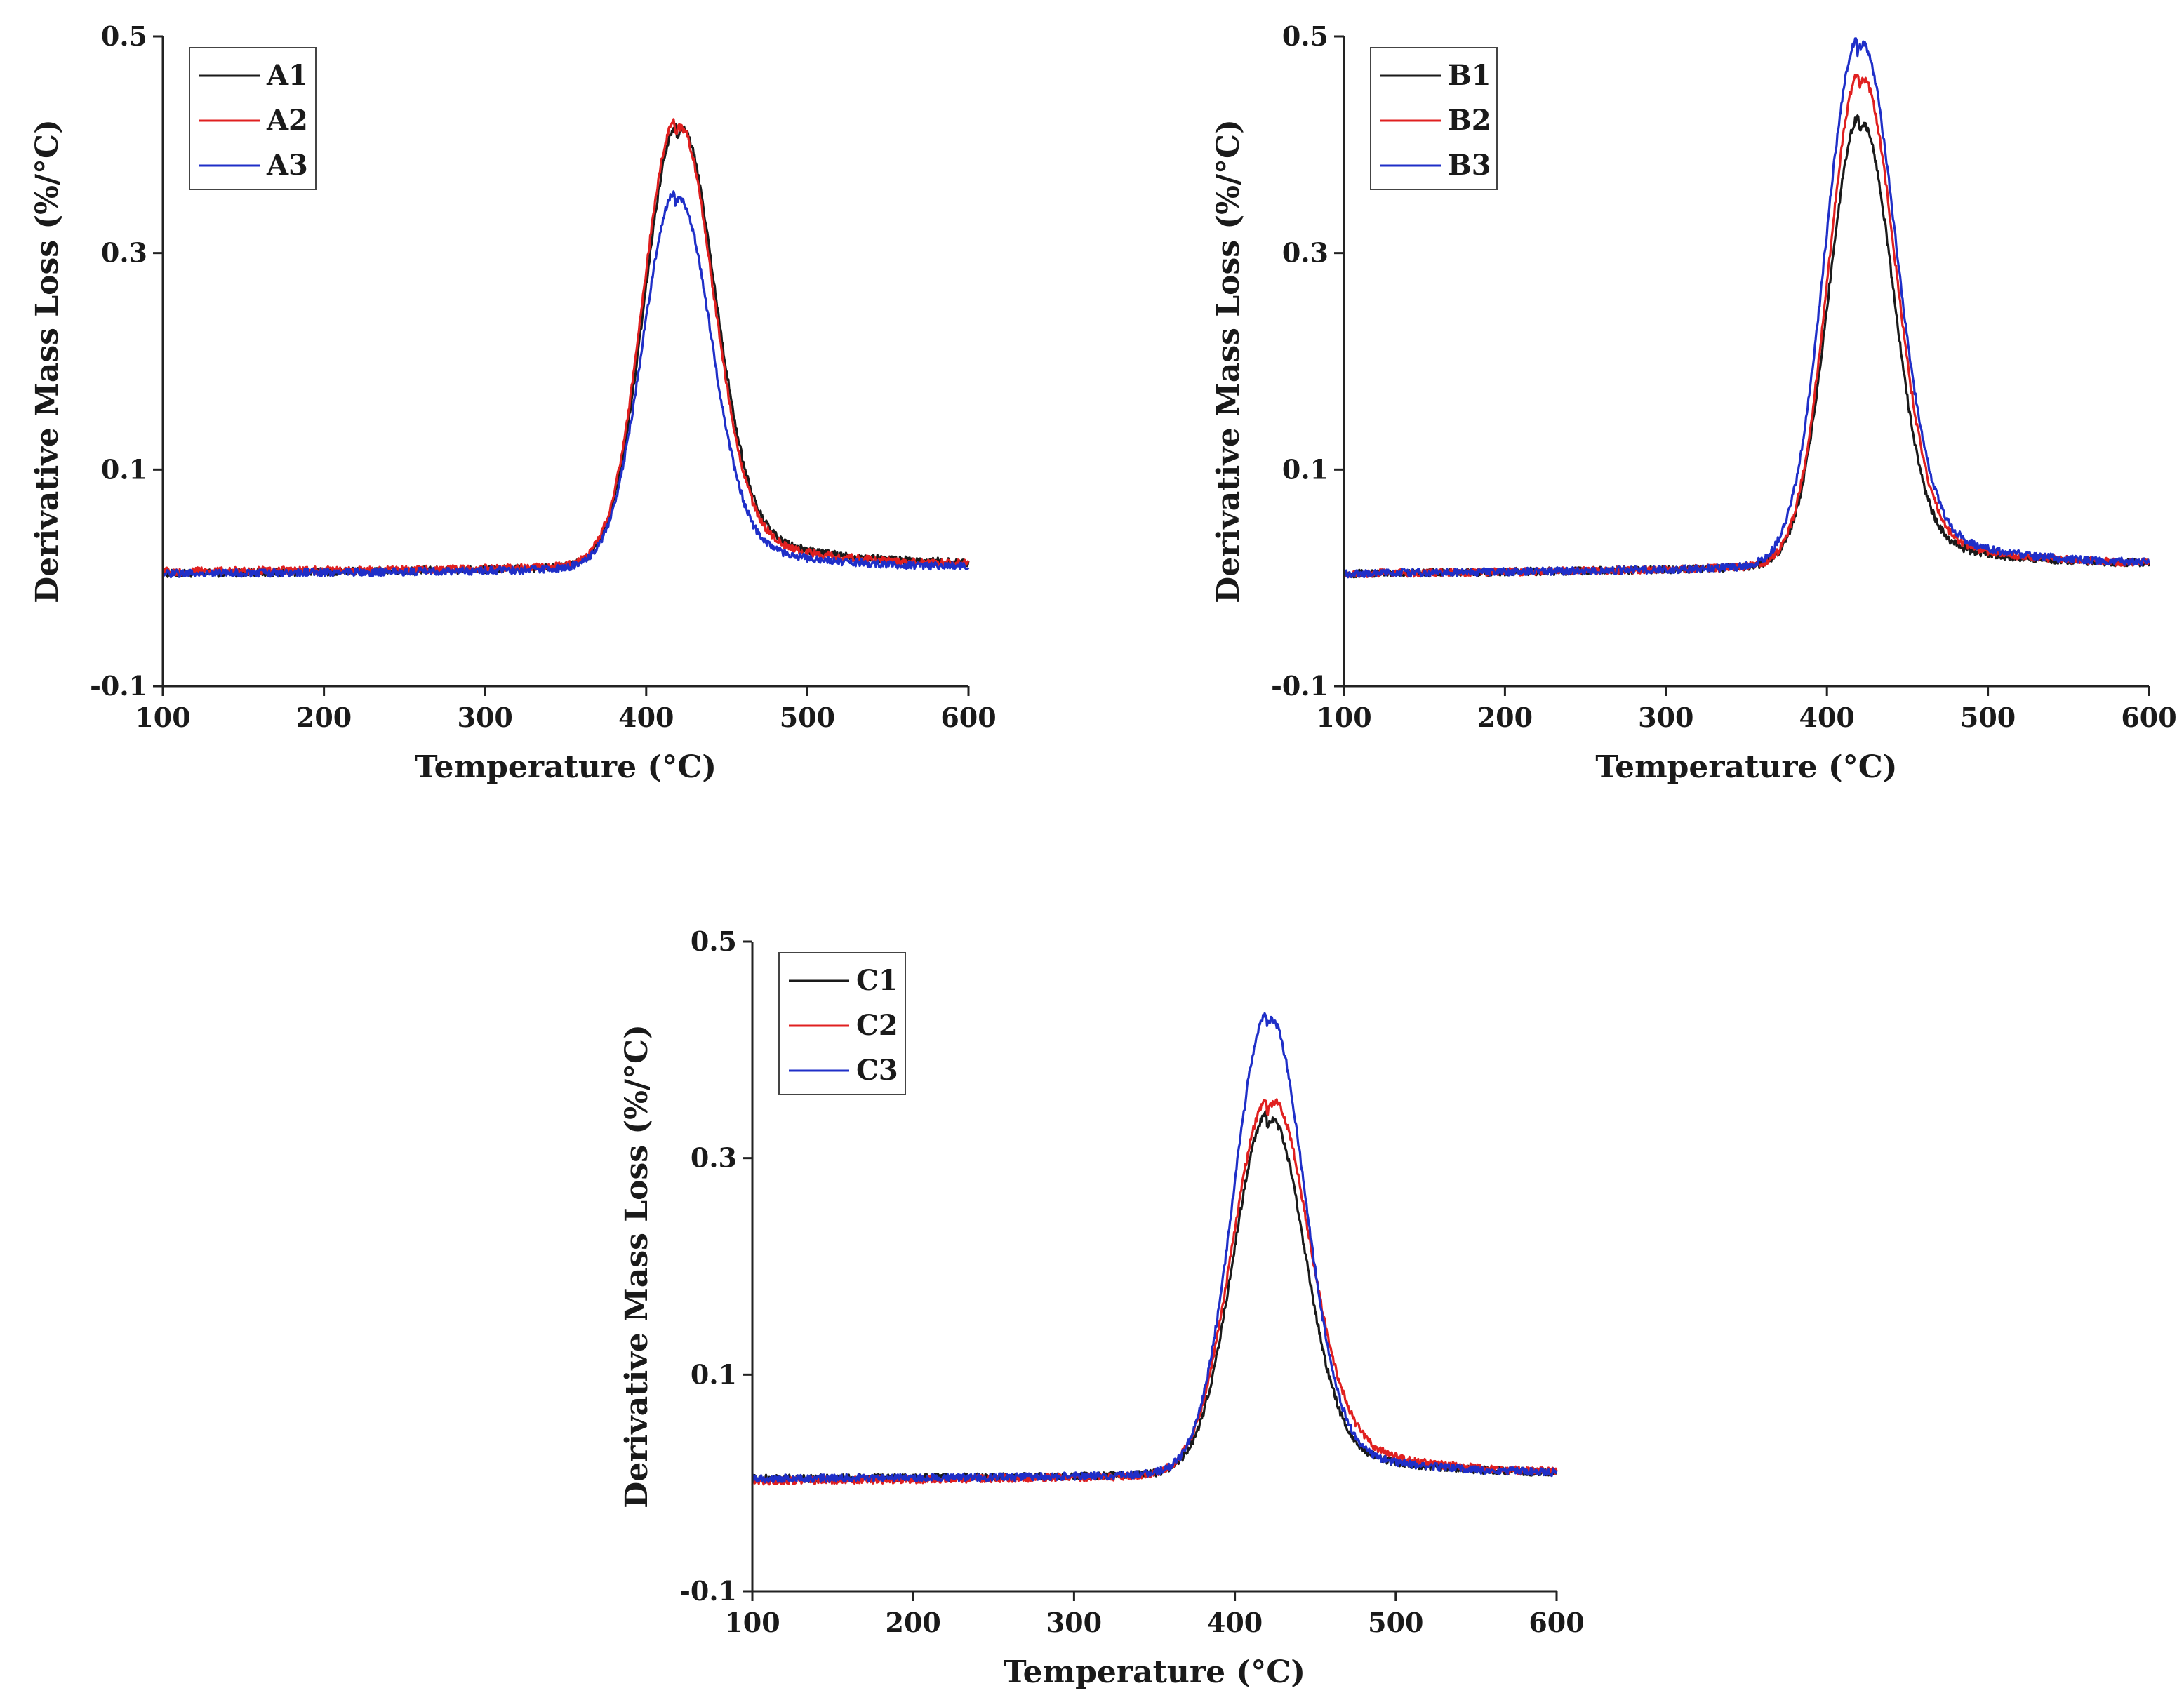  Describe the element at coordinates (1470, 121) in the screenshot. I see `legend-label-b2: B2` at that location.